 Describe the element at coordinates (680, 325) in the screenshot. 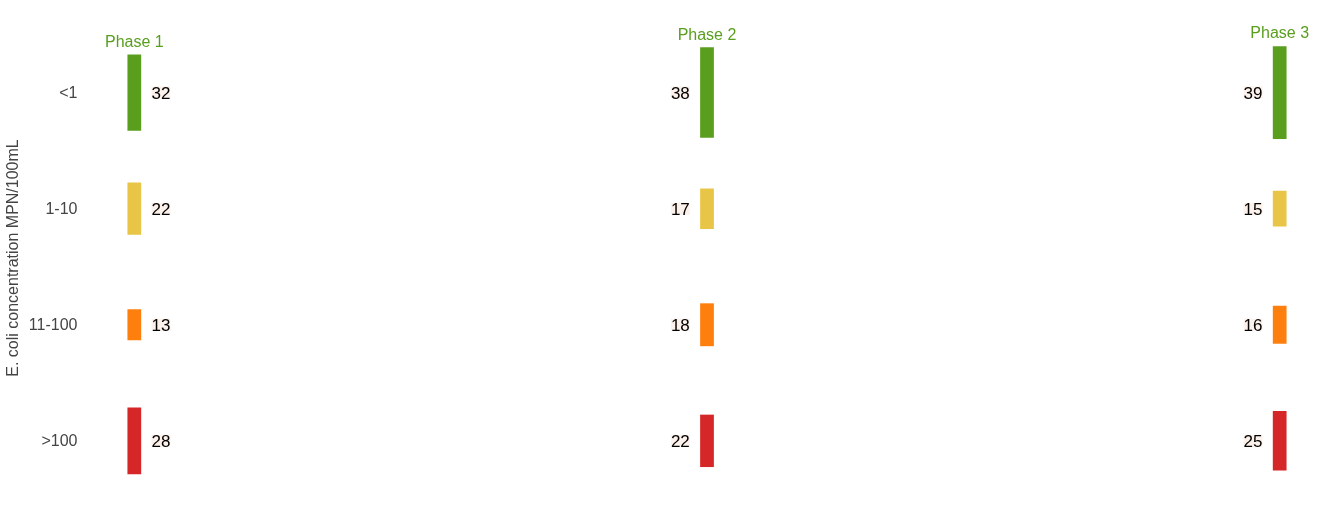

I see `data-label: 18` at that location.